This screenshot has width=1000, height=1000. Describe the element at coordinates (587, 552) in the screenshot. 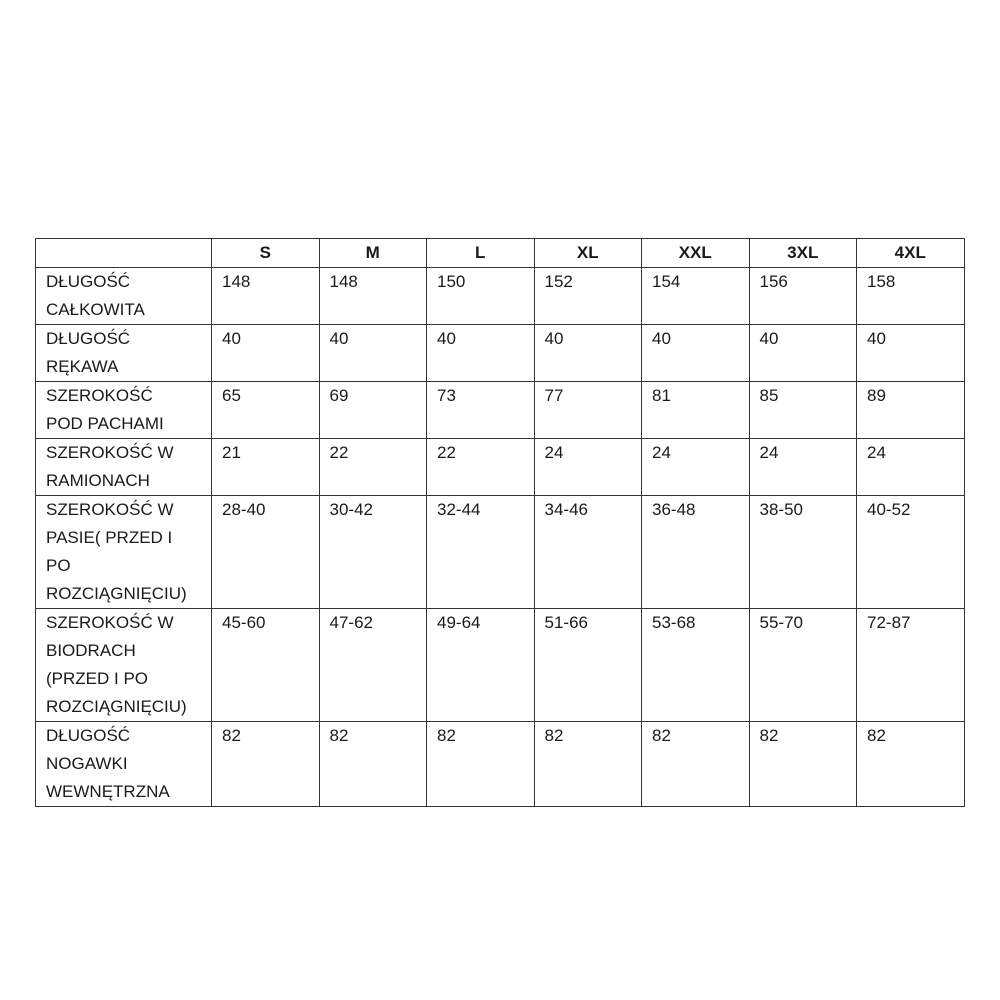

I see `size-value: 34-46` at that location.